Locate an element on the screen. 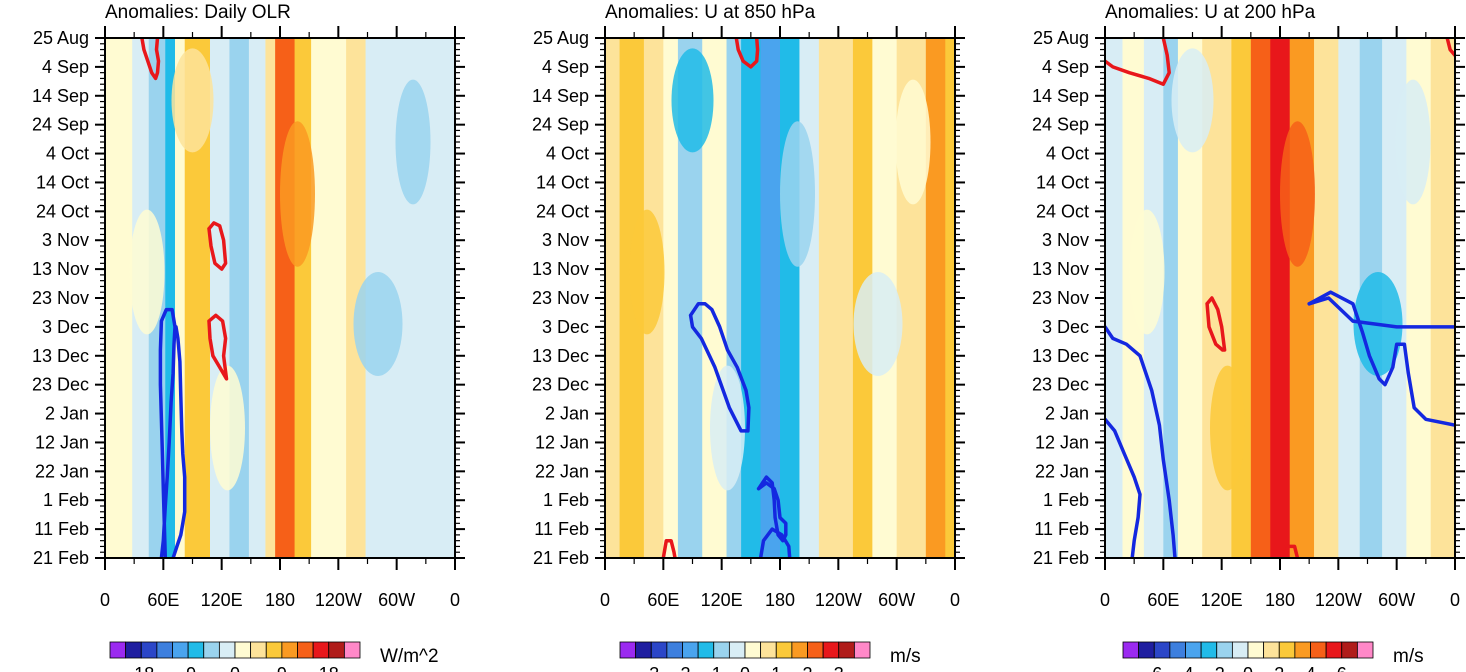 Image resolution: width=1466 pixels, height=672 pixels. y-tick-label: 11 Feb is located at coordinates (1061, 529).